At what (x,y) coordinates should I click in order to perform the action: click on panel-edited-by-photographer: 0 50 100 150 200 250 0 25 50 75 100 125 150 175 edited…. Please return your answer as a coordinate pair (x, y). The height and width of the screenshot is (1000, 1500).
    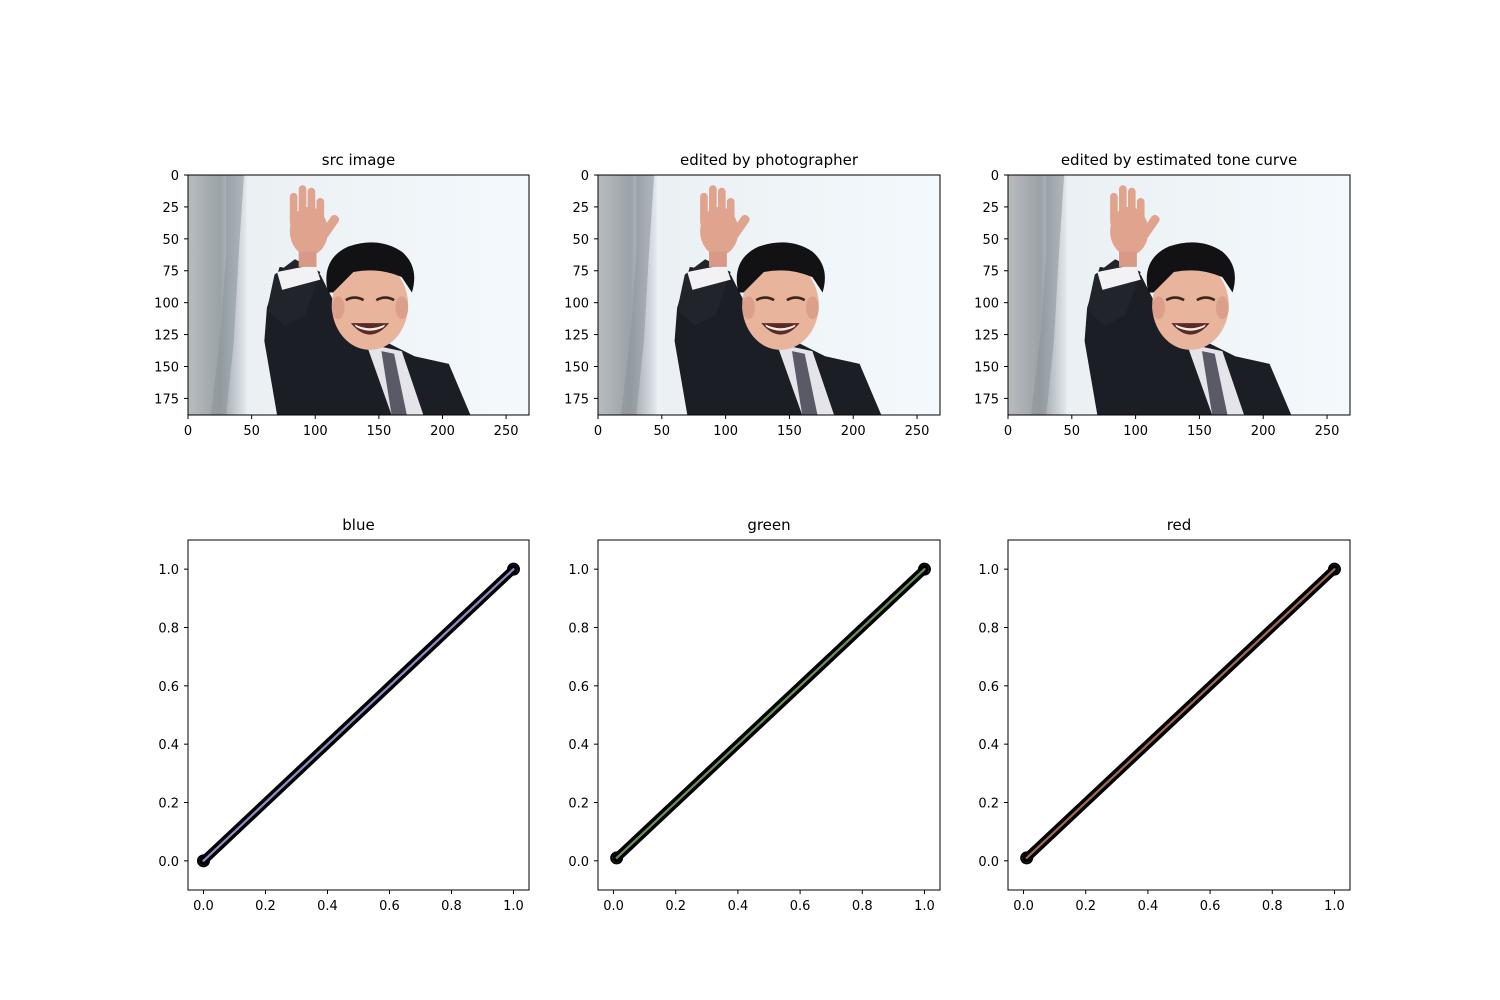
    Looking at the image, I should click on (753, 295).